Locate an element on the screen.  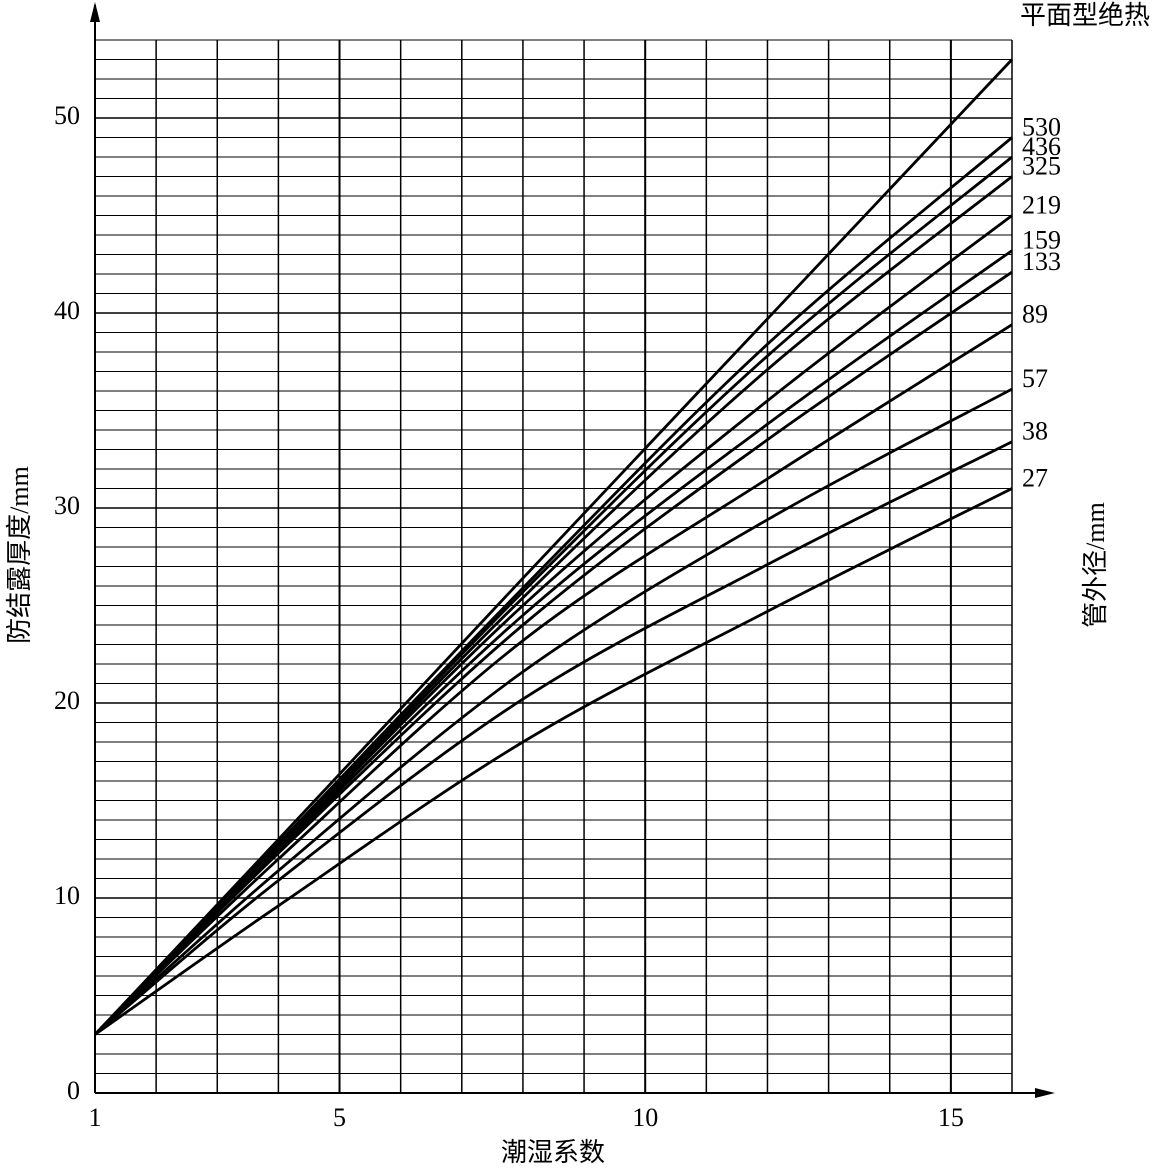
series-label: 436 is located at coordinates (1041, 146).